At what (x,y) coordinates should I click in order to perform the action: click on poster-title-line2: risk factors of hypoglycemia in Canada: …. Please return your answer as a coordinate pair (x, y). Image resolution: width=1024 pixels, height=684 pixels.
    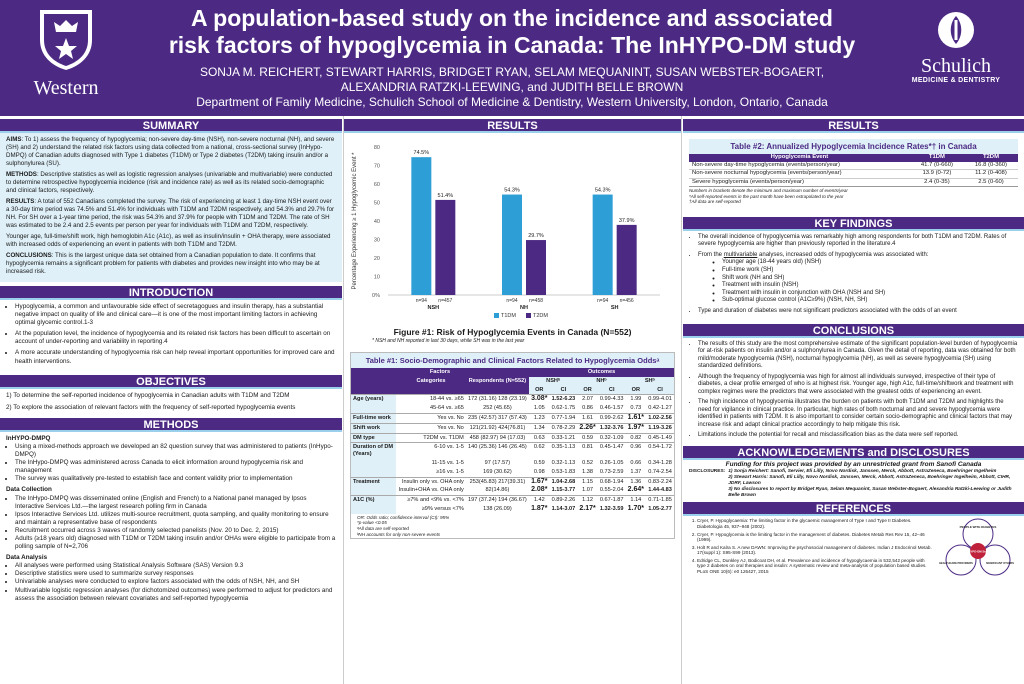
    Looking at the image, I should click on (512, 45).